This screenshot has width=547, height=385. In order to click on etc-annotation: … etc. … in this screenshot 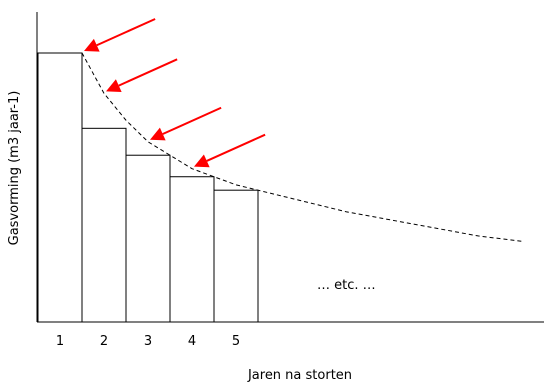, I will do `click(346, 285)`.